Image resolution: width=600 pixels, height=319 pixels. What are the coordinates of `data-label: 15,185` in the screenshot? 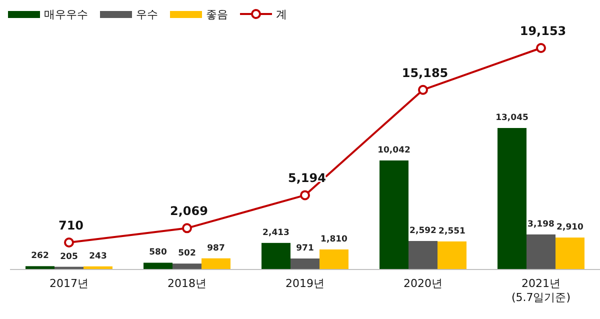 It's located at (425, 73).